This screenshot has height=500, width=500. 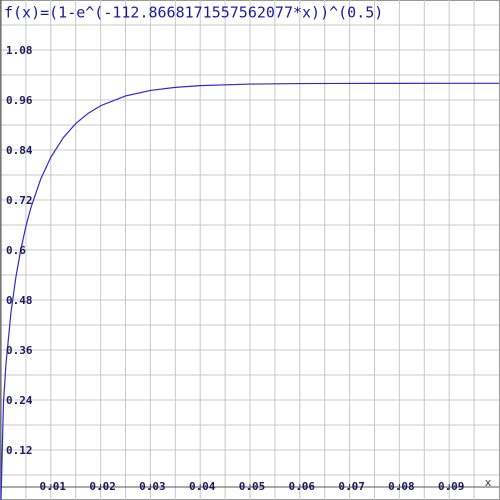 I want to click on x-tick-label: 0.03, so click(x=152, y=486).